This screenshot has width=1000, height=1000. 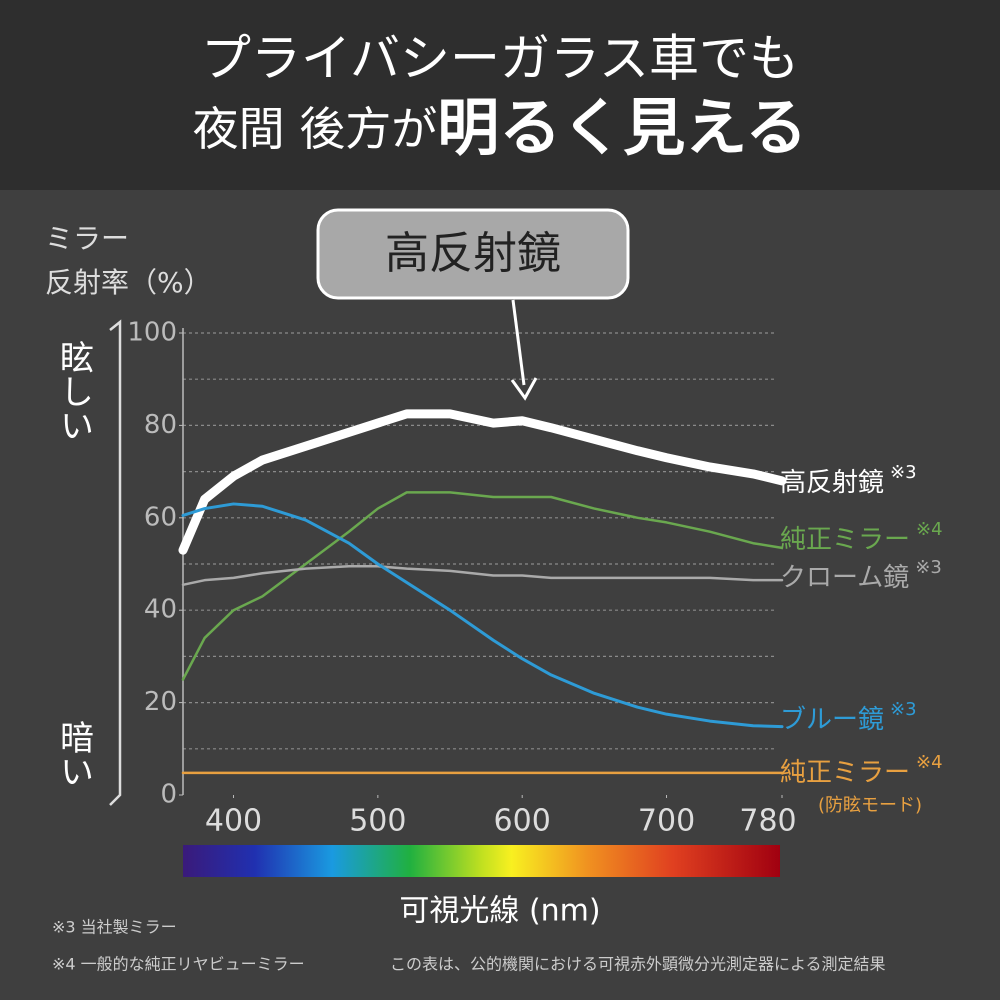 I want to click on callout-arrow, so click(x=518, y=342).